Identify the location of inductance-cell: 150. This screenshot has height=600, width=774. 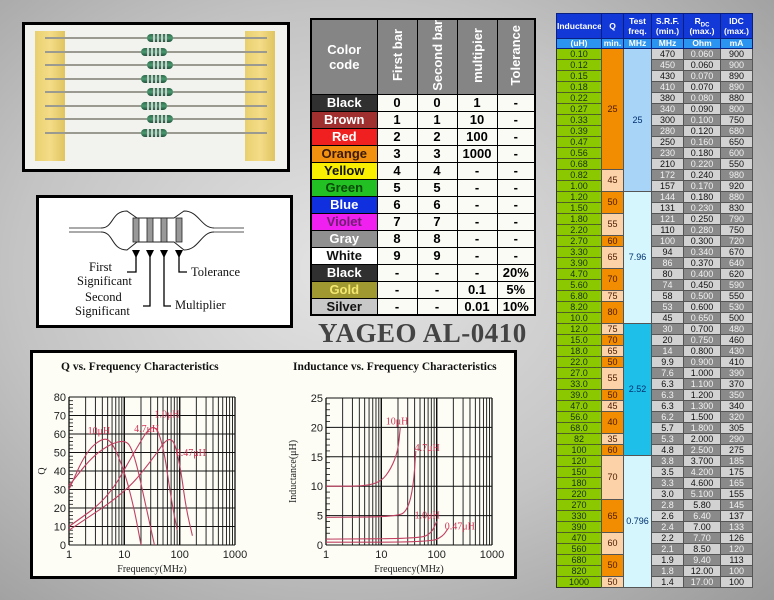
(579, 472).